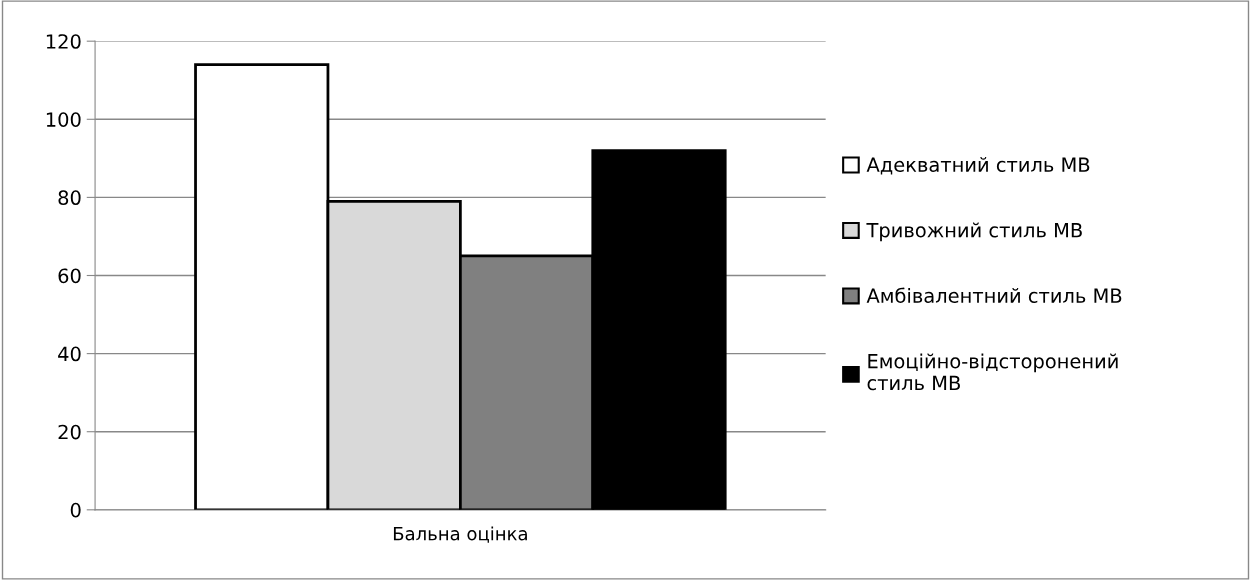 This screenshot has height=580, width=1251. I want to click on legend-label: Амбівалентний стиль МВ, so click(994, 295).